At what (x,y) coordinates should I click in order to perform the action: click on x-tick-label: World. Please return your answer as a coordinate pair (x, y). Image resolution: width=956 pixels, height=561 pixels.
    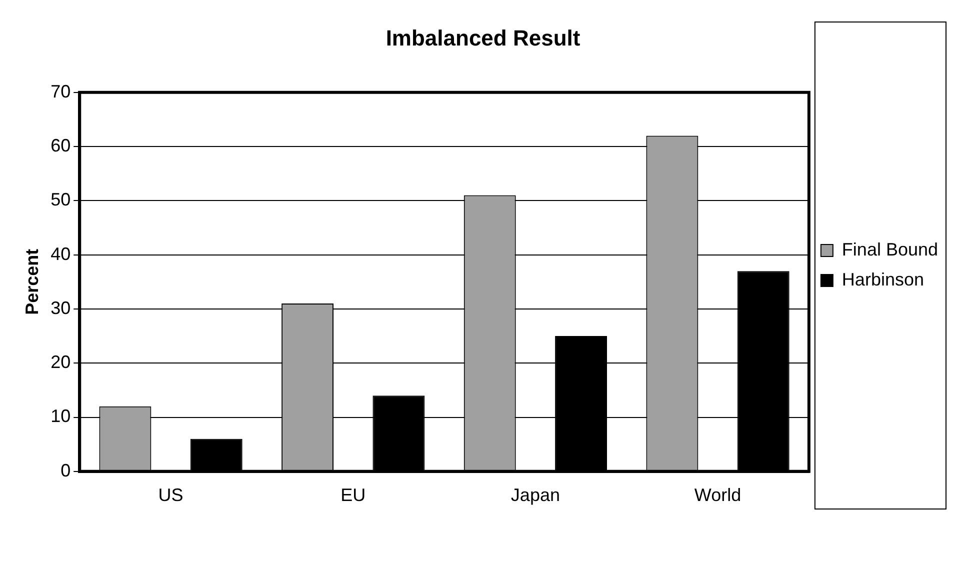
    Looking at the image, I should click on (718, 495).